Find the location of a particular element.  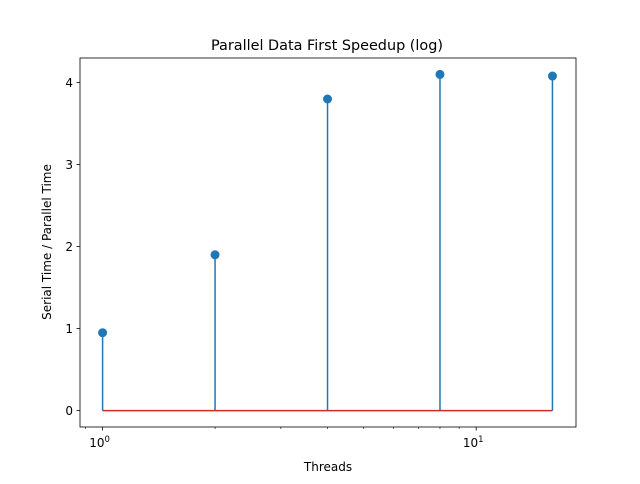

x-axis-label: Threads is located at coordinates (327, 467).